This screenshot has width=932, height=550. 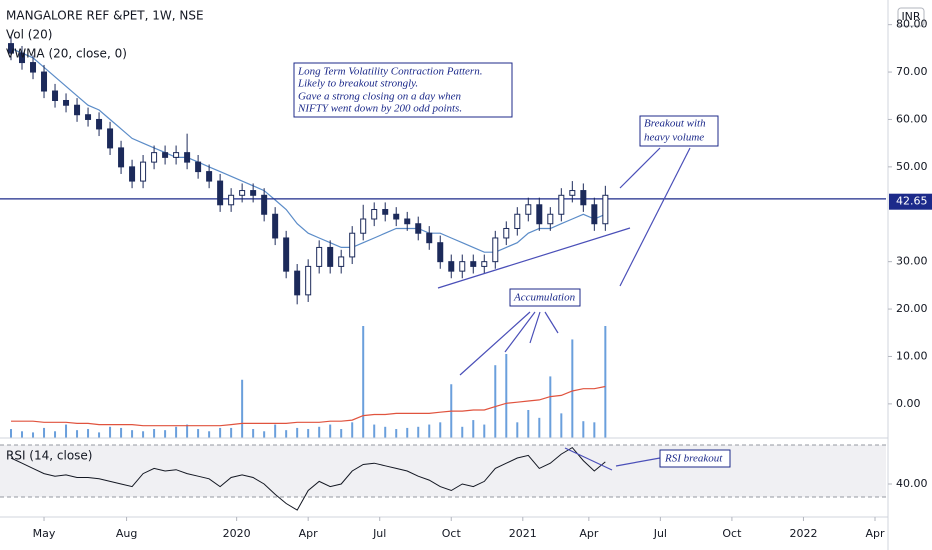 I want to click on note-text: Gave a strong closing on a day when, so click(x=380, y=97).